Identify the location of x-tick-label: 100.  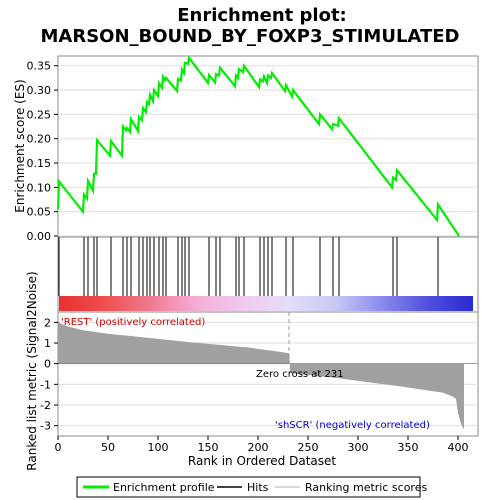
(158, 447).